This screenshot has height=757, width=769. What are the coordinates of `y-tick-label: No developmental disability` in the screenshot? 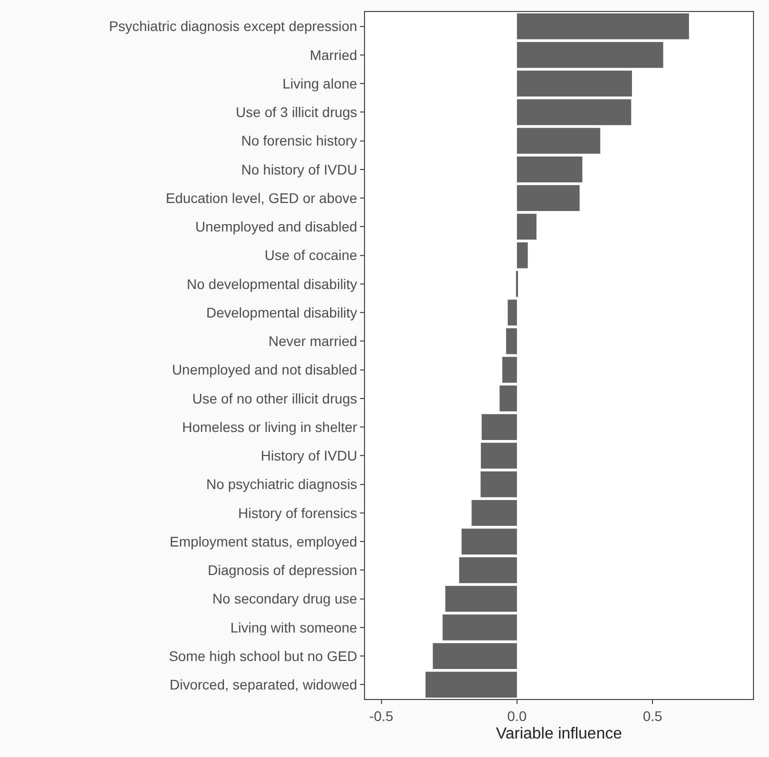 It's located at (272, 284).